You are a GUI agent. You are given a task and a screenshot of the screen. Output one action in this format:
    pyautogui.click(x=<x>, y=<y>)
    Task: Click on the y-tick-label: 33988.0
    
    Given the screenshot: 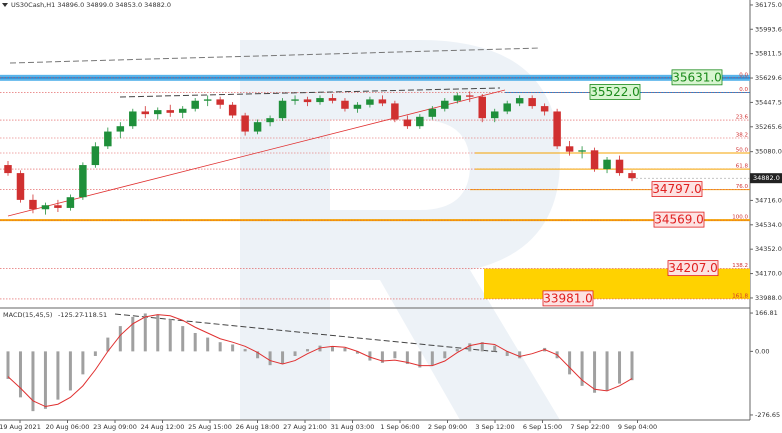 What is the action you would take?
    pyautogui.click(x=768, y=298)
    